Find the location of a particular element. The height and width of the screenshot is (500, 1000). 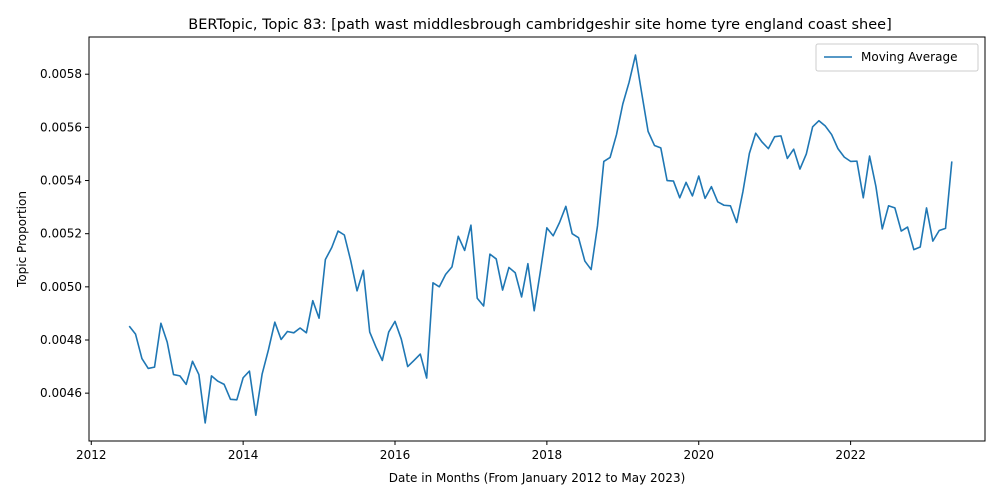

x-axis: 2012 2014 2016 2018 2020 2022 is located at coordinates (471, 451).